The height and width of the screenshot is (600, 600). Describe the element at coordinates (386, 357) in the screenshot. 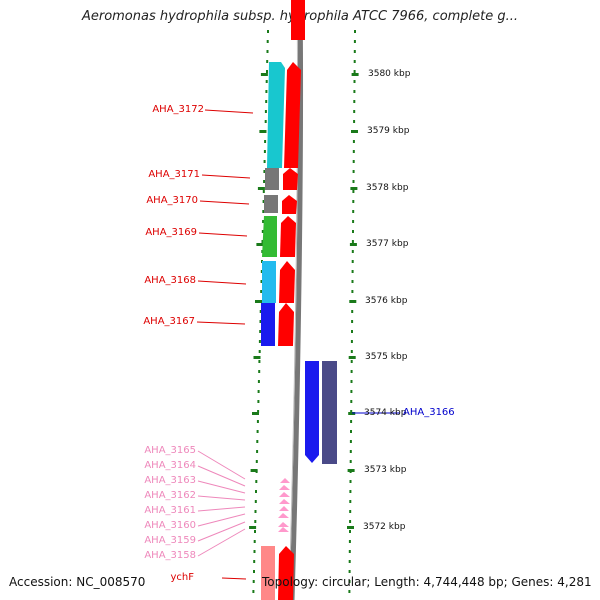

I see `scale-label: 3575 kbp` at that location.